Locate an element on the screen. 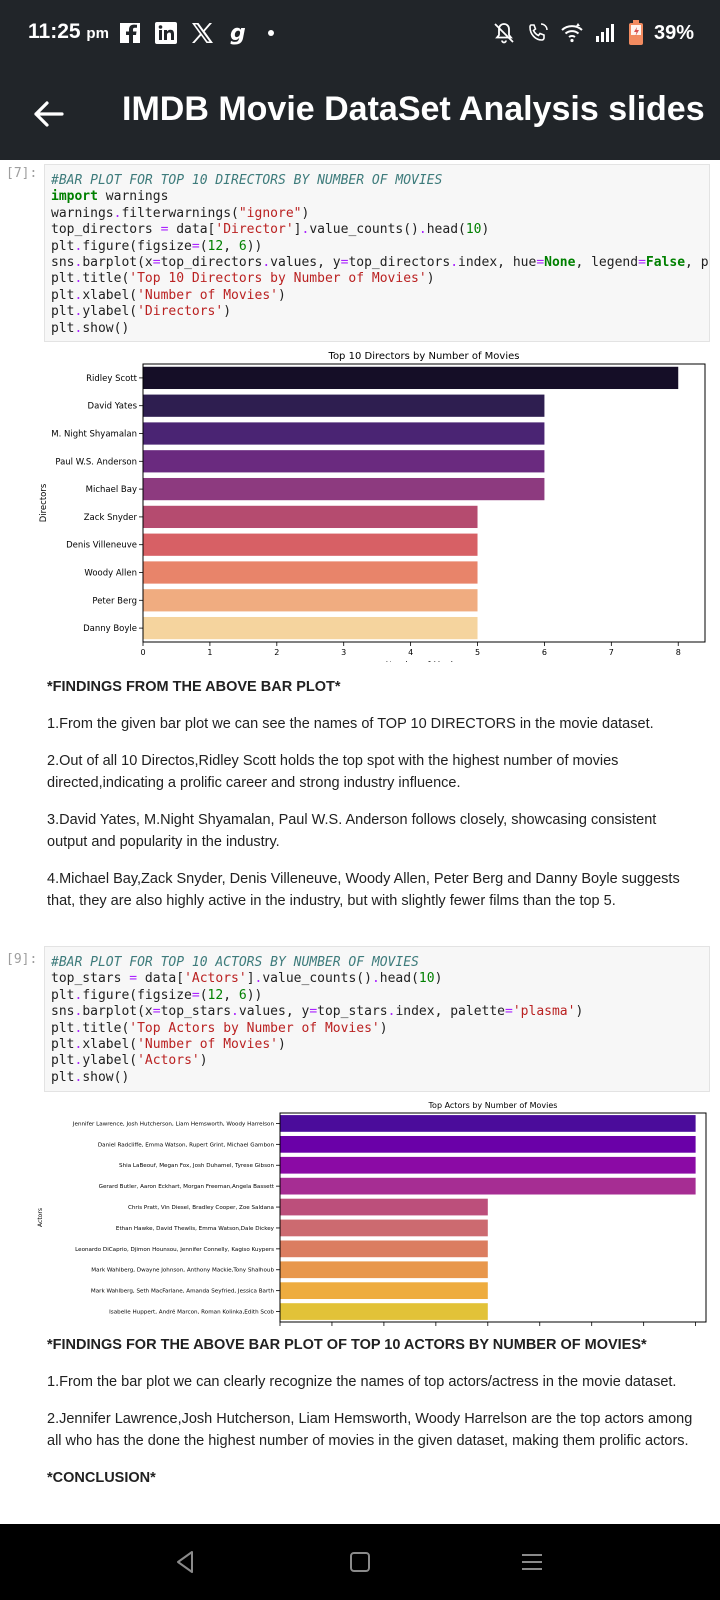 The height and width of the screenshot is (1600, 720). y-axis-label: Actors is located at coordinates (40, 1217).